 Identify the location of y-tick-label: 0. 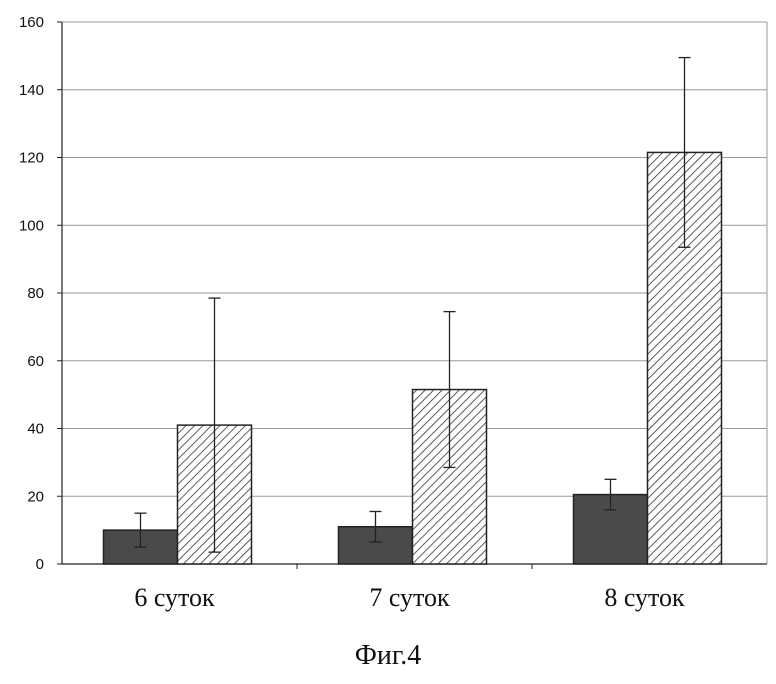
(40, 564).